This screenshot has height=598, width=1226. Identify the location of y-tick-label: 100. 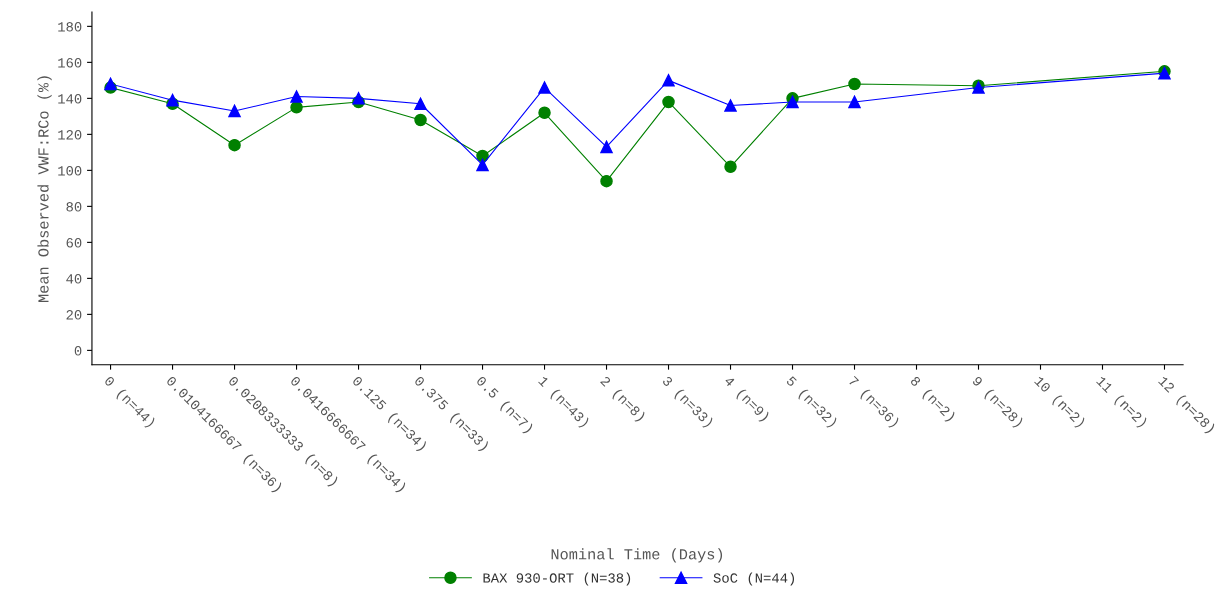
(70, 171).